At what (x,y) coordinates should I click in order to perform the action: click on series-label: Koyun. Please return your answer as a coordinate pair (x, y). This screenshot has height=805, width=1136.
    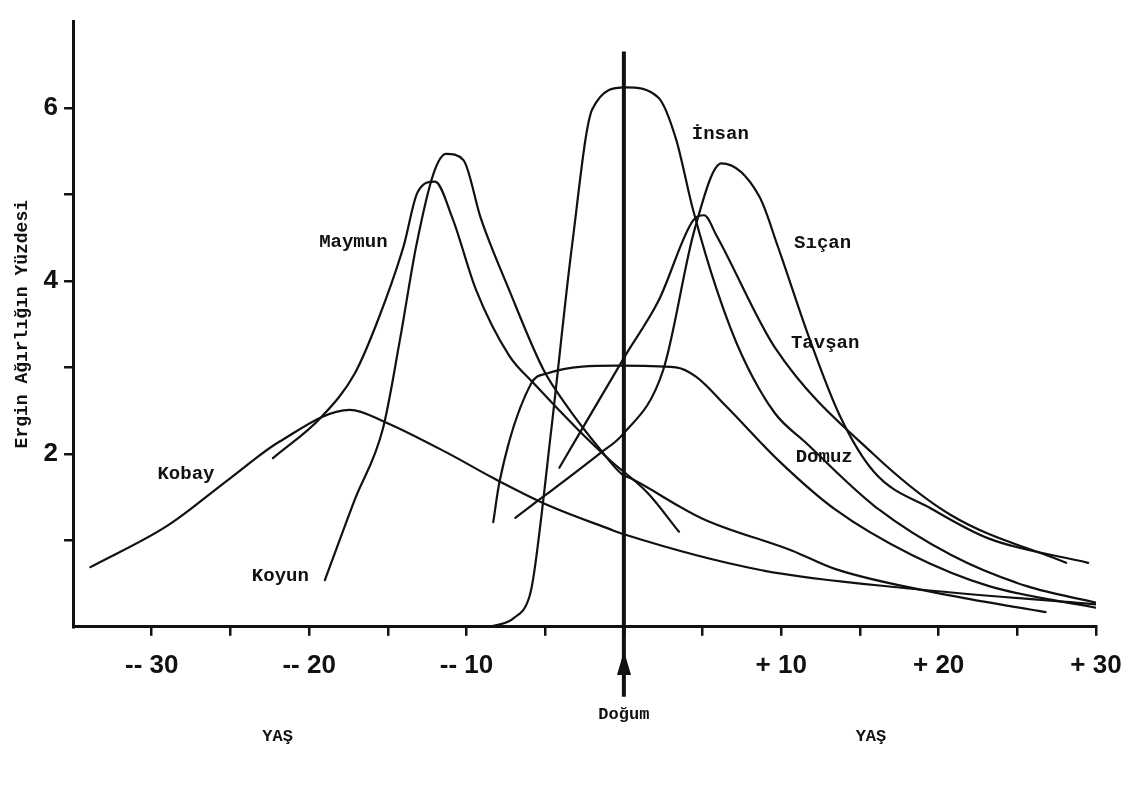
    Looking at the image, I should click on (280, 575).